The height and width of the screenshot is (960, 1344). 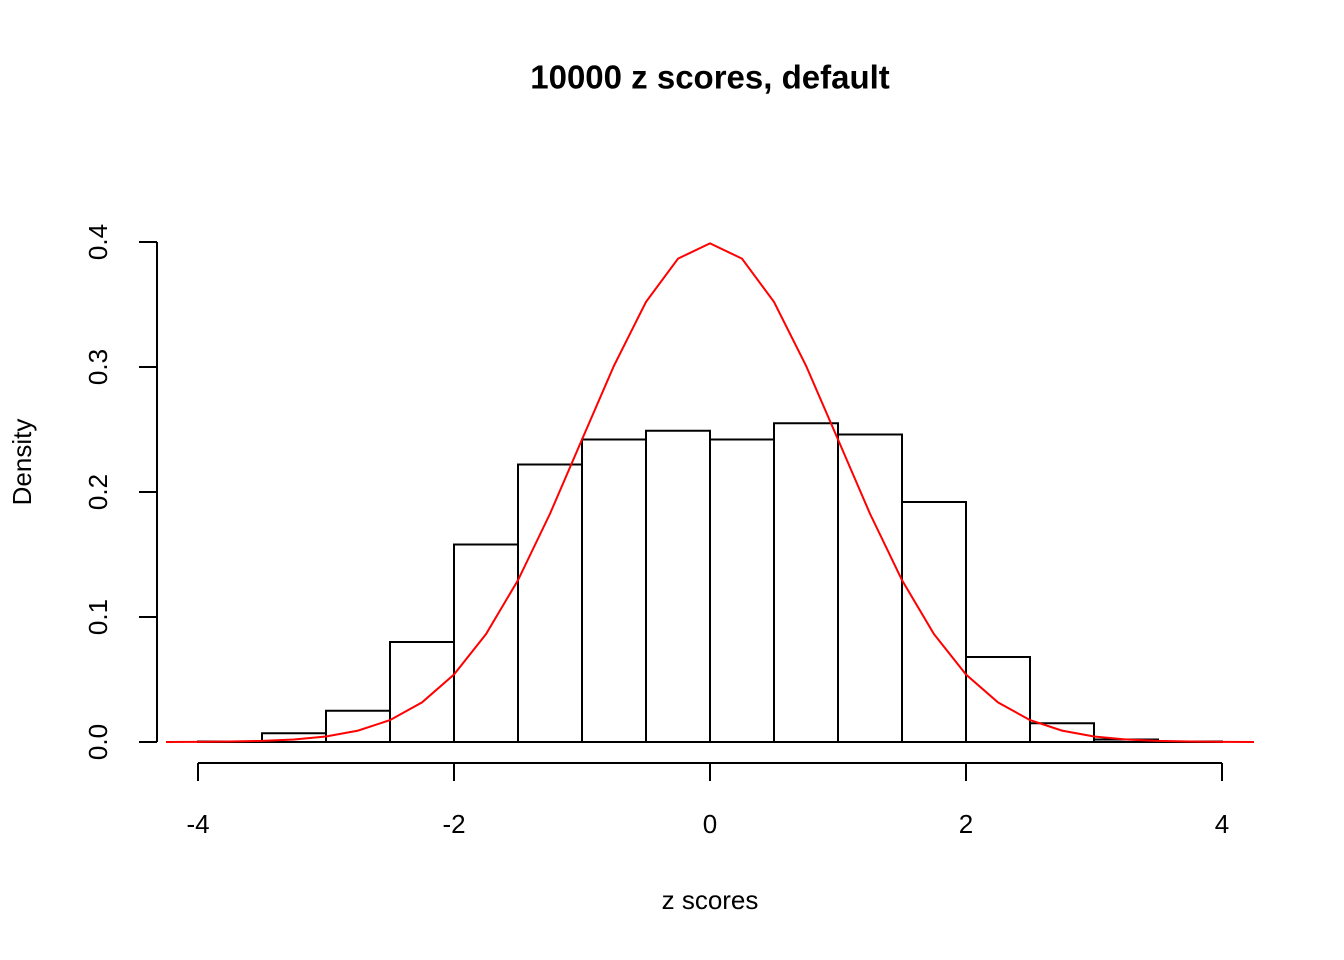 What do you see at coordinates (710, 77) in the screenshot?
I see `chart-title: 10000 z scores, default` at bounding box center [710, 77].